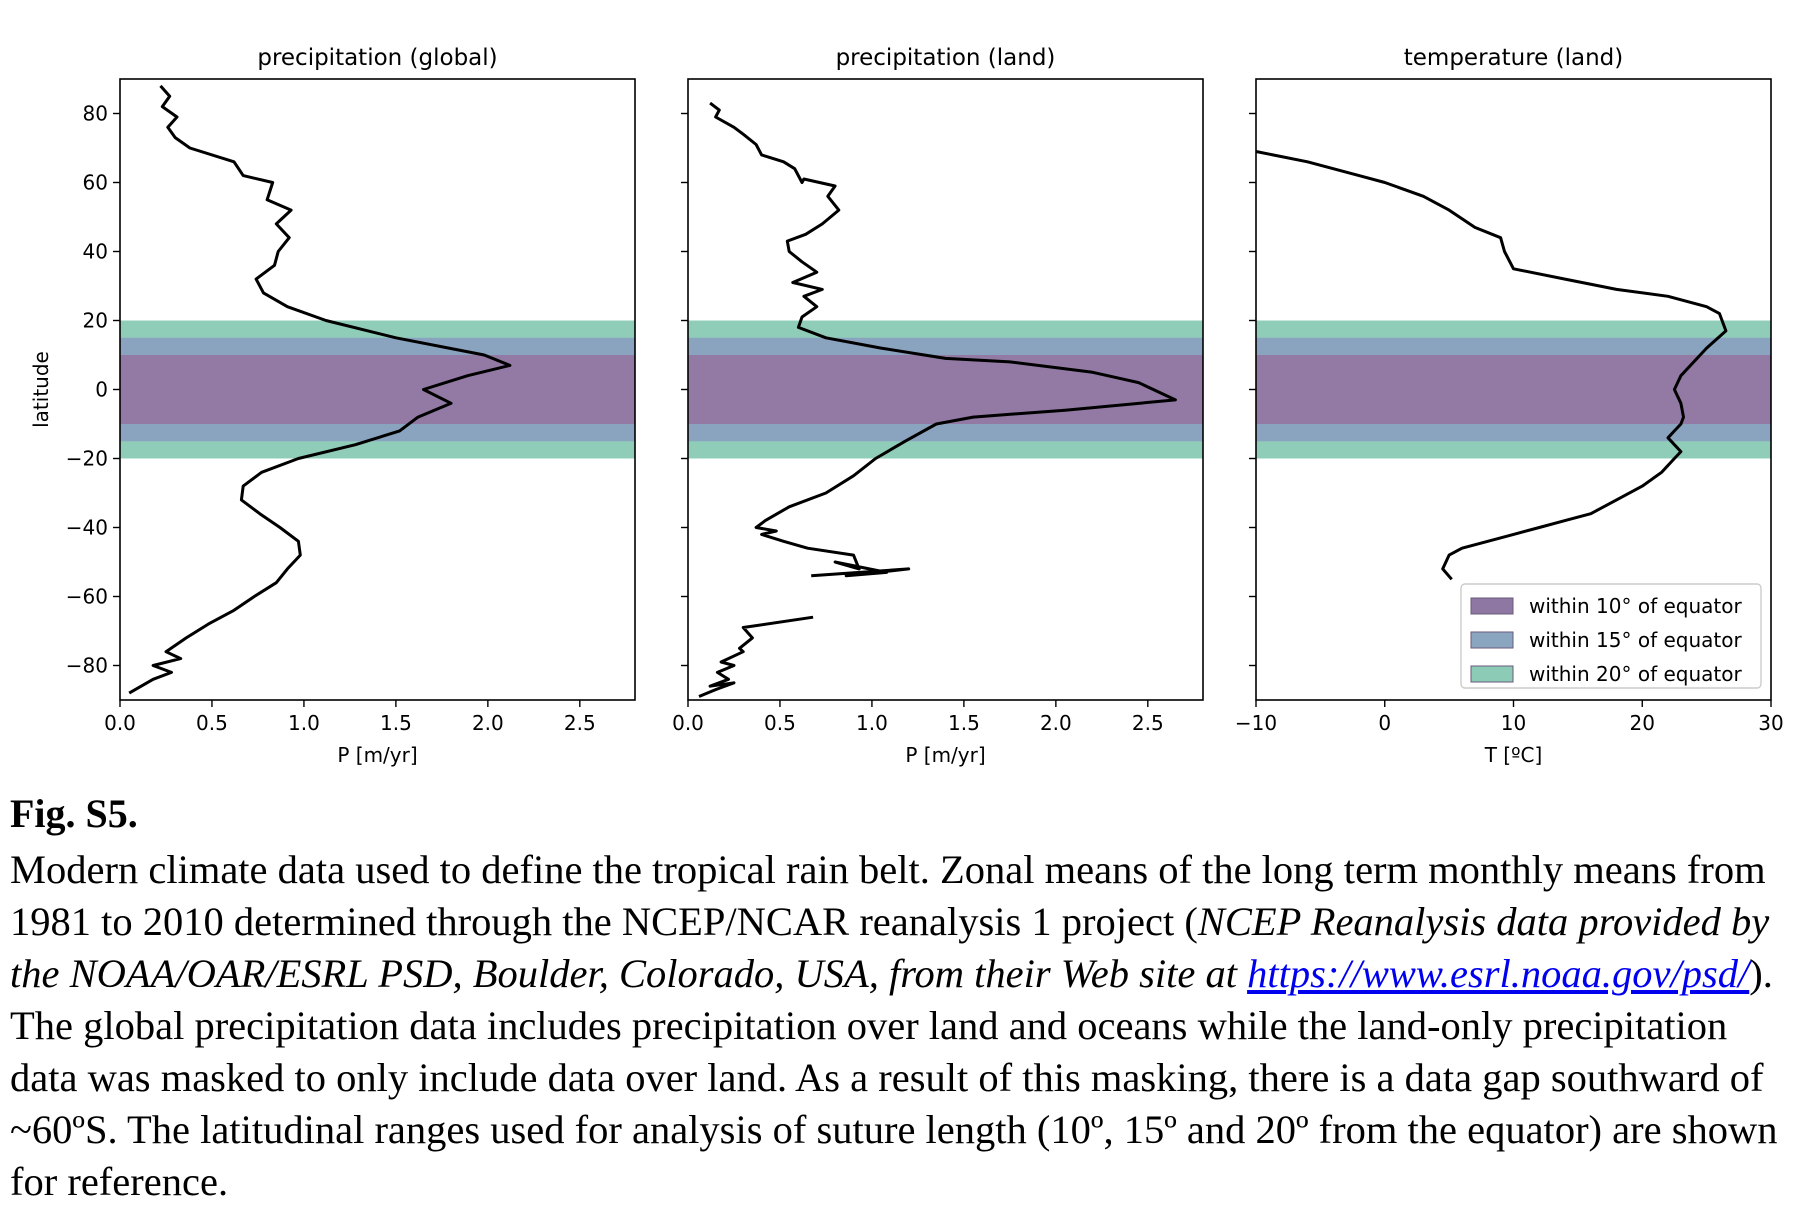  What do you see at coordinates (101, 390) in the screenshot?
I see `y-tick-label-0: 0` at bounding box center [101, 390].